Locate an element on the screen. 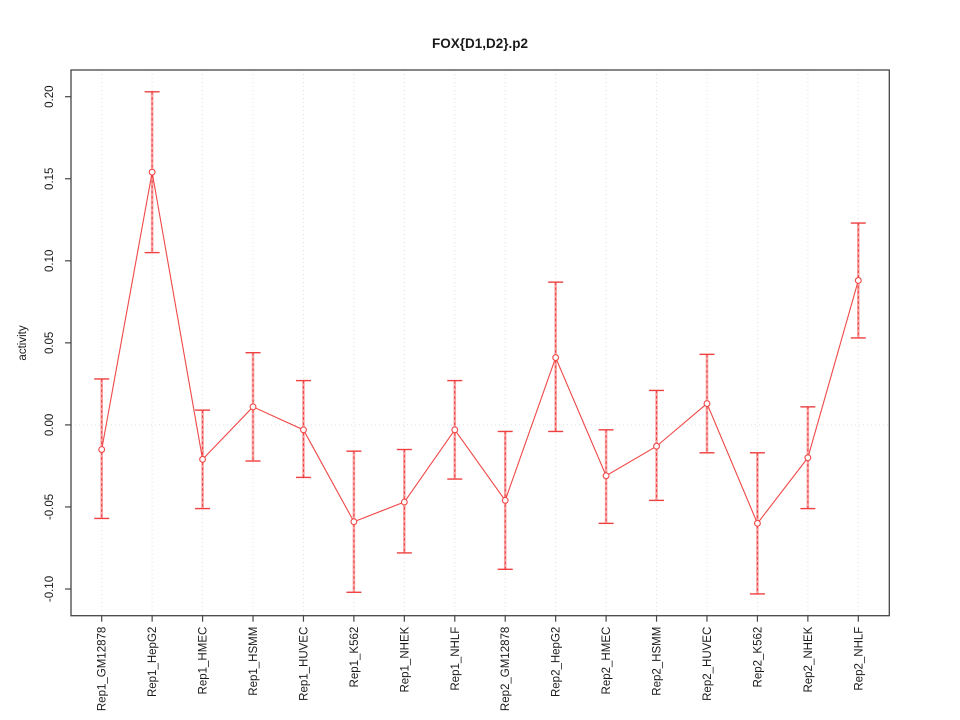 The image size is (960, 720). x-tick-label: Rep2_HepG2 is located at coordinates (557, 662).